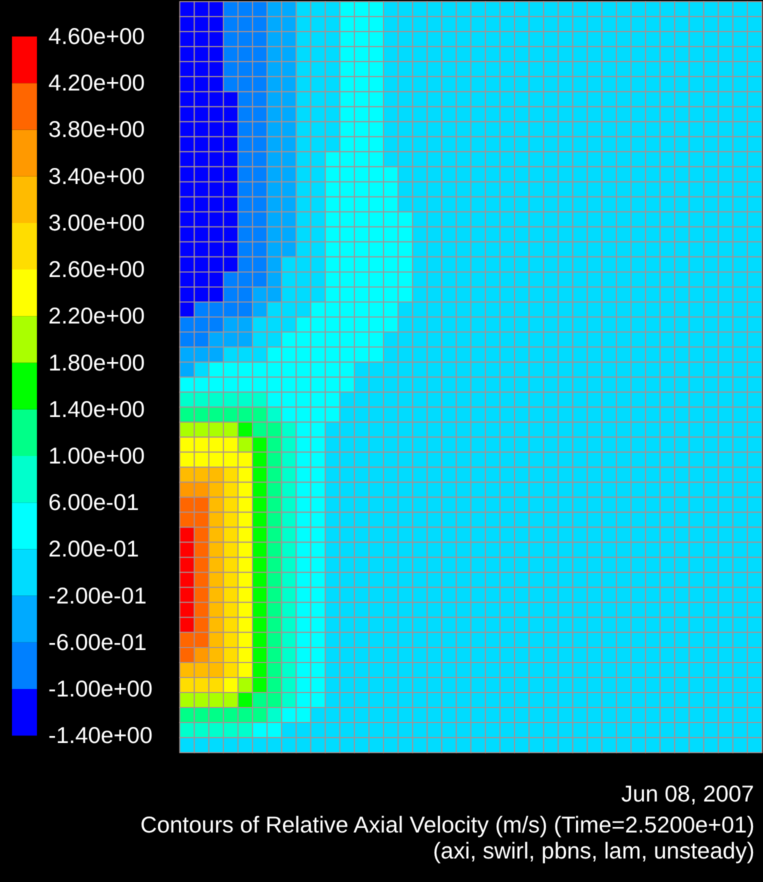 This screenshot has height=882, width=763. What do you see at coordinates (96, 36) in the screenshot?
I see `color-bar-label: 4.60e+00` at bounding box center [96, 36].